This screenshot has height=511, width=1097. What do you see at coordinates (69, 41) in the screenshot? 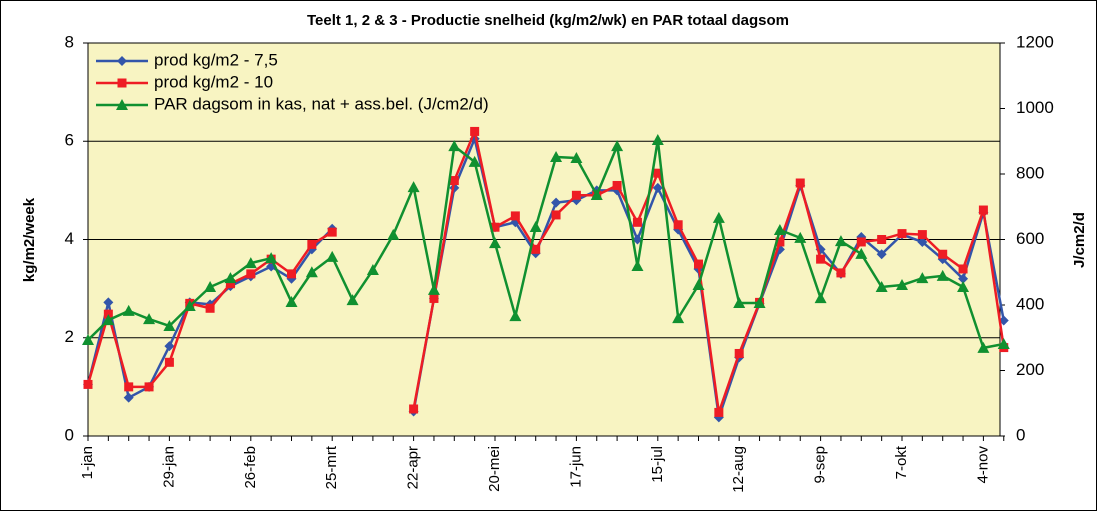
I see `y-tick-label: 8` at bounding box center [69, 41].